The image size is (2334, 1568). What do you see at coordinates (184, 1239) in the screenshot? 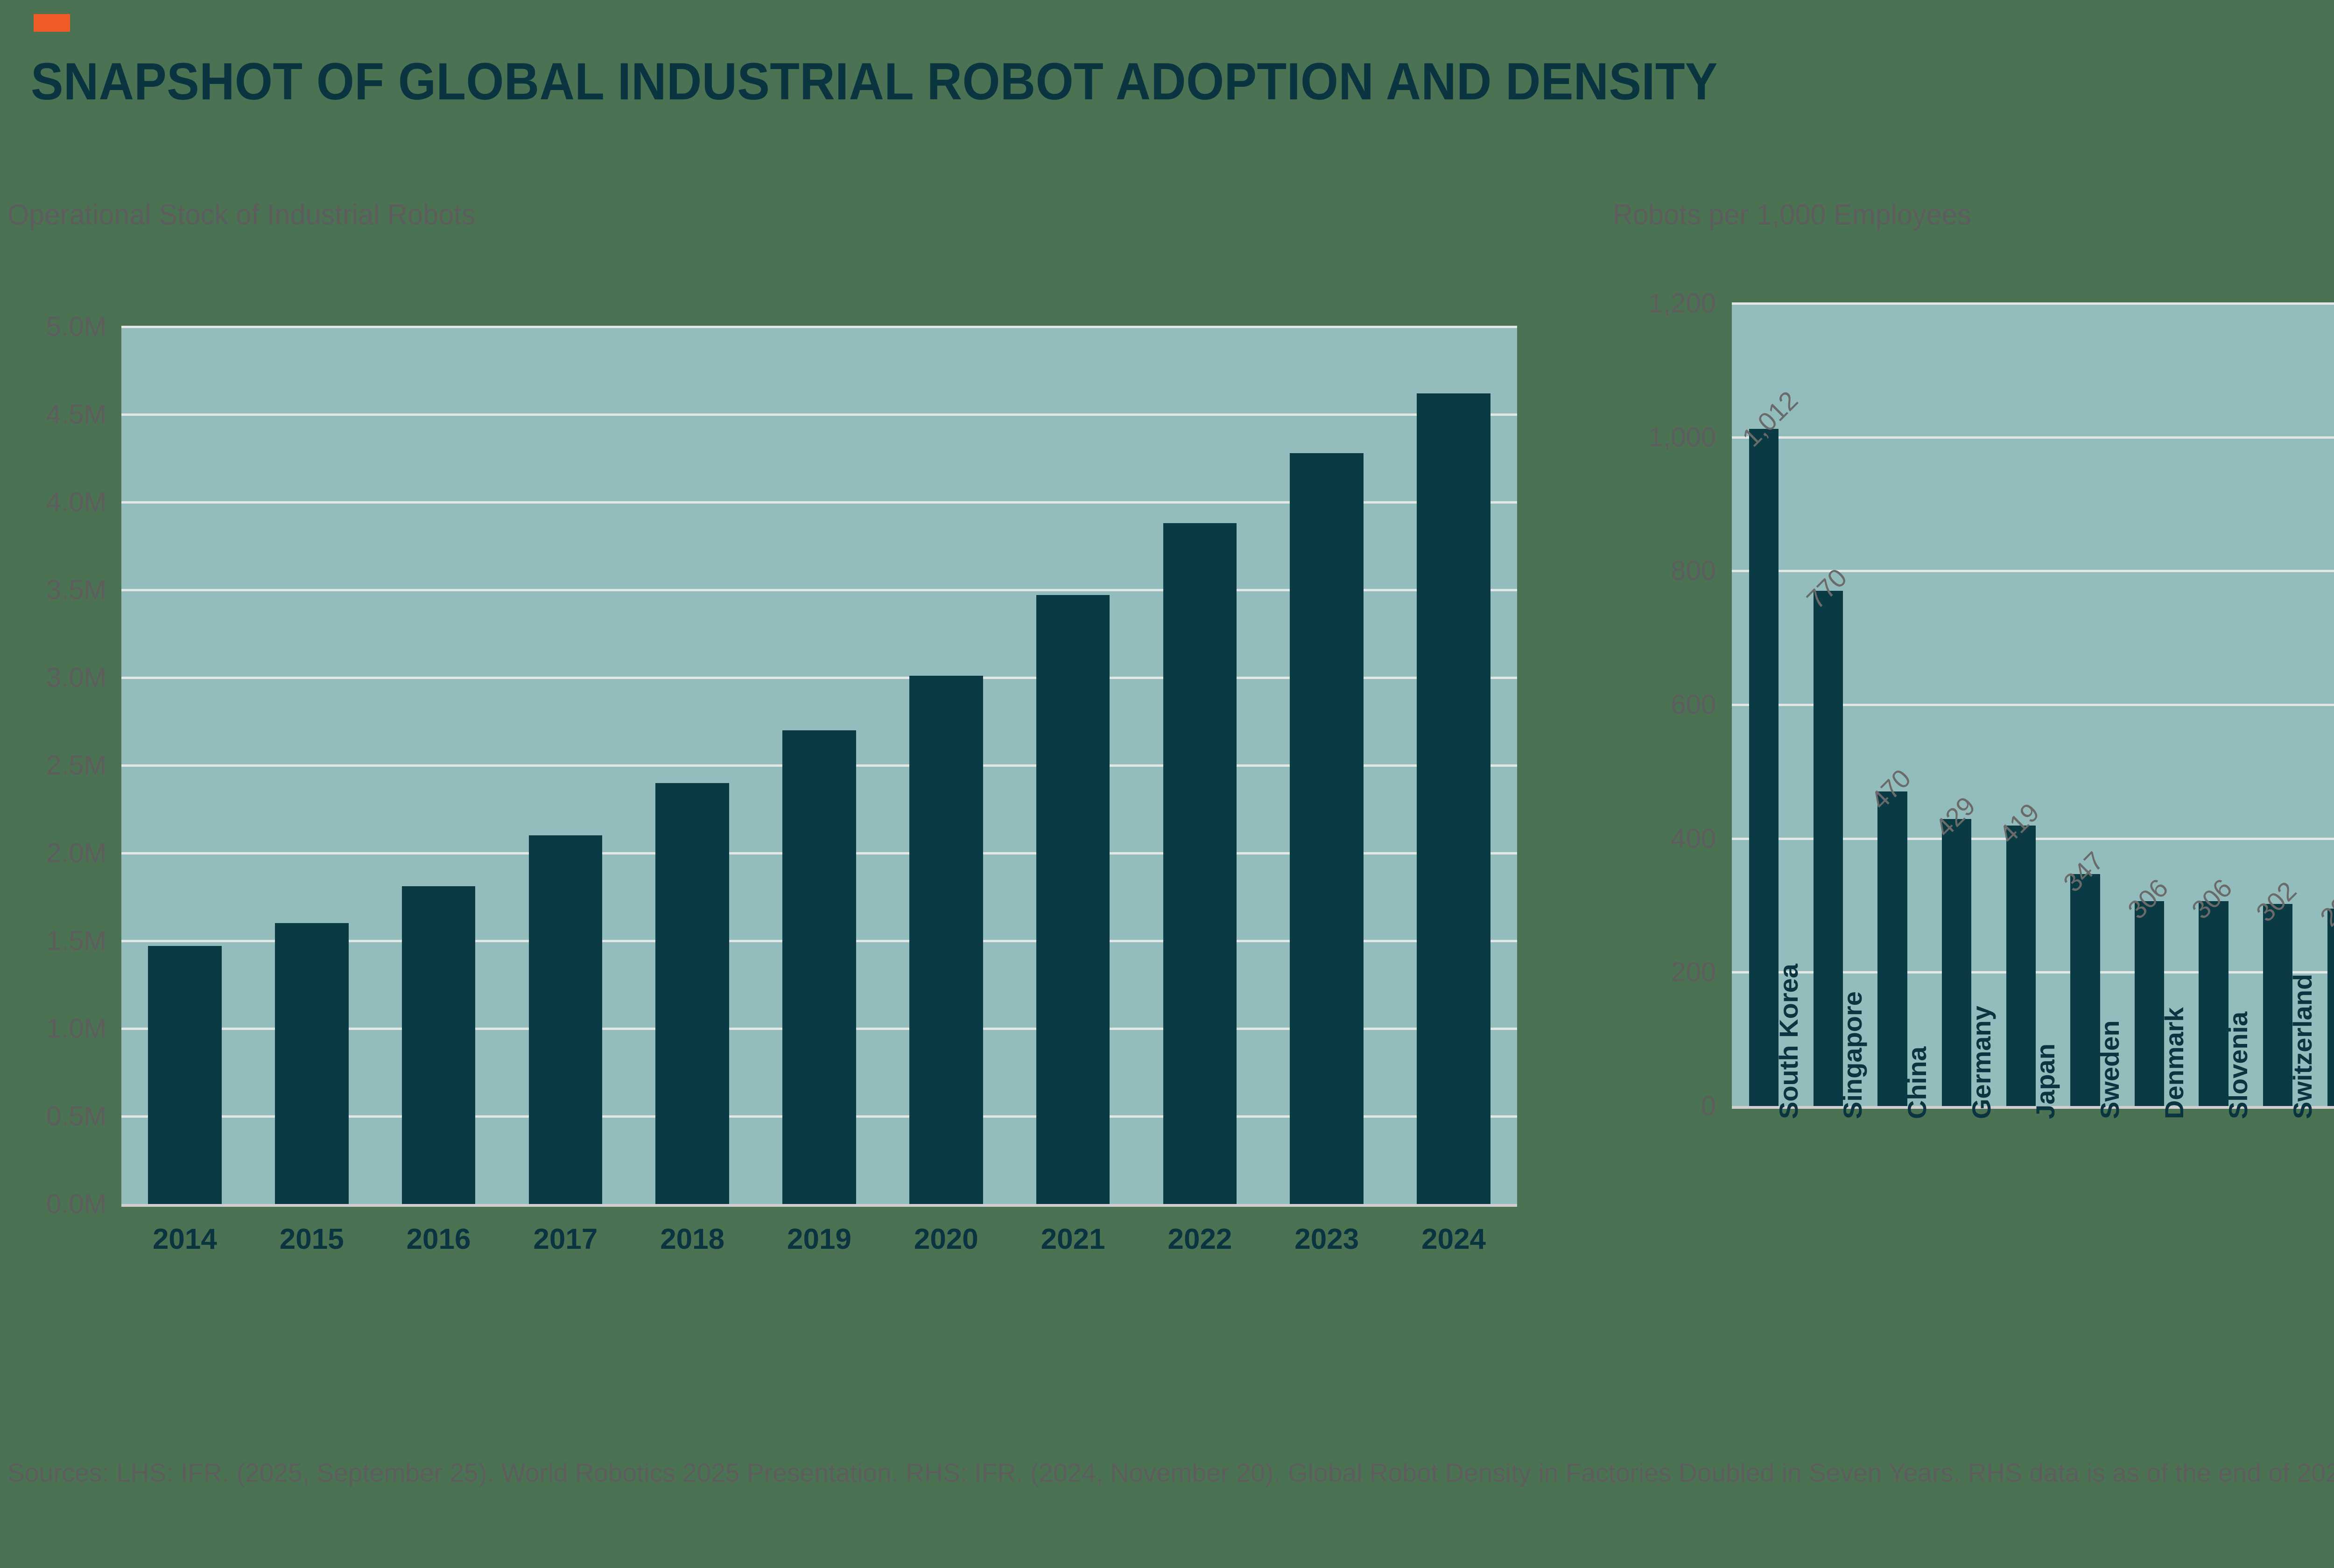
I see `x-axis-tick-label: 2014` at bounding box center [184, 1239].